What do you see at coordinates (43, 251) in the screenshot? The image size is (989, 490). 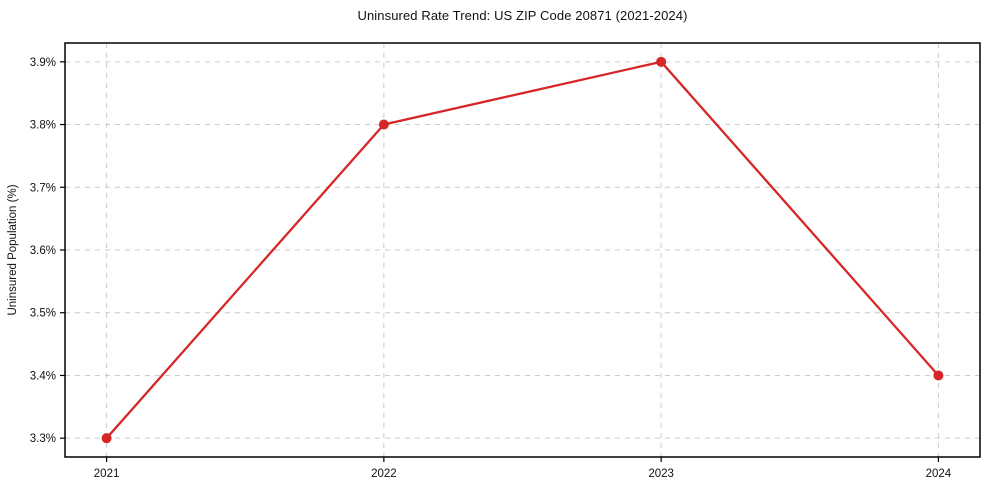 I see `y-tick-label: 3.6%` at bounding box center [43, 251].